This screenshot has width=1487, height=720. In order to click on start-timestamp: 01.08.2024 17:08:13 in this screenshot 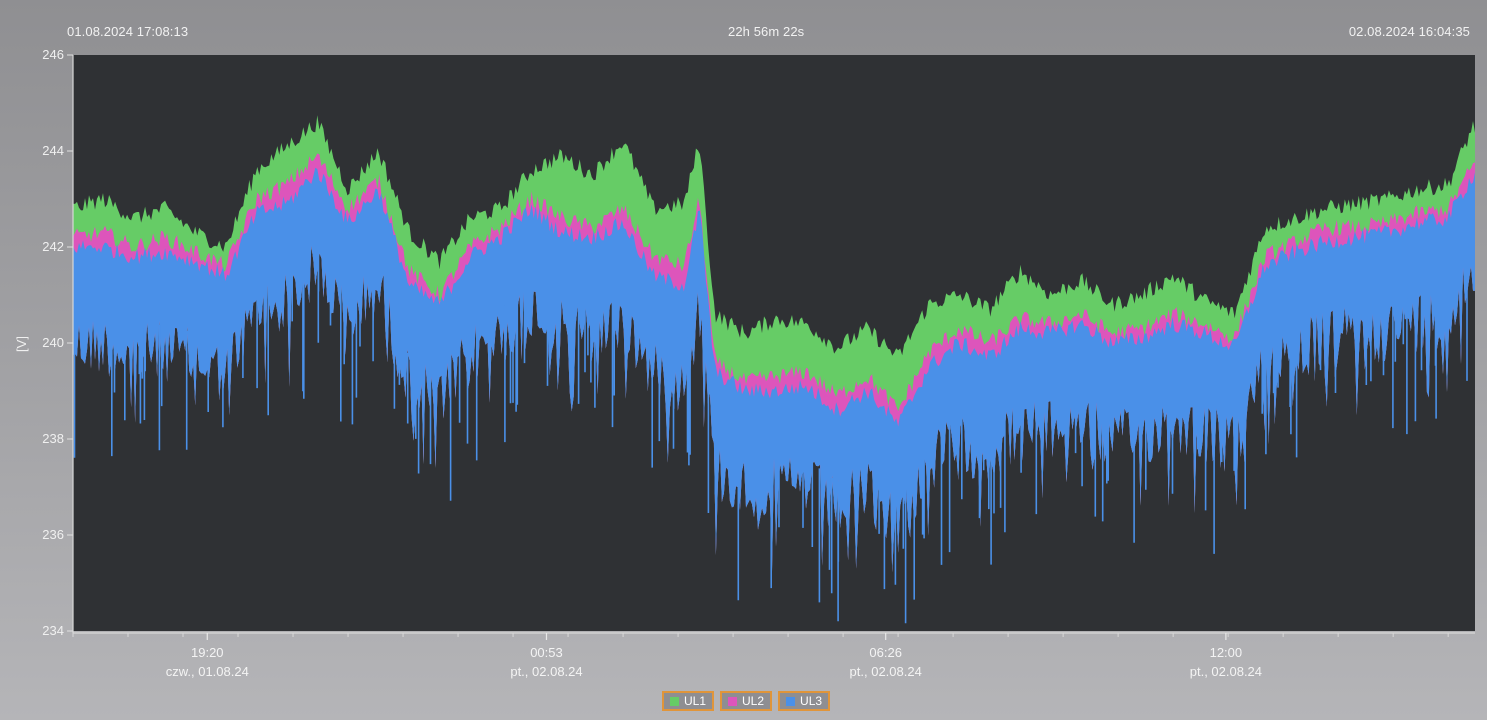, I will do `click(128, 31)`.